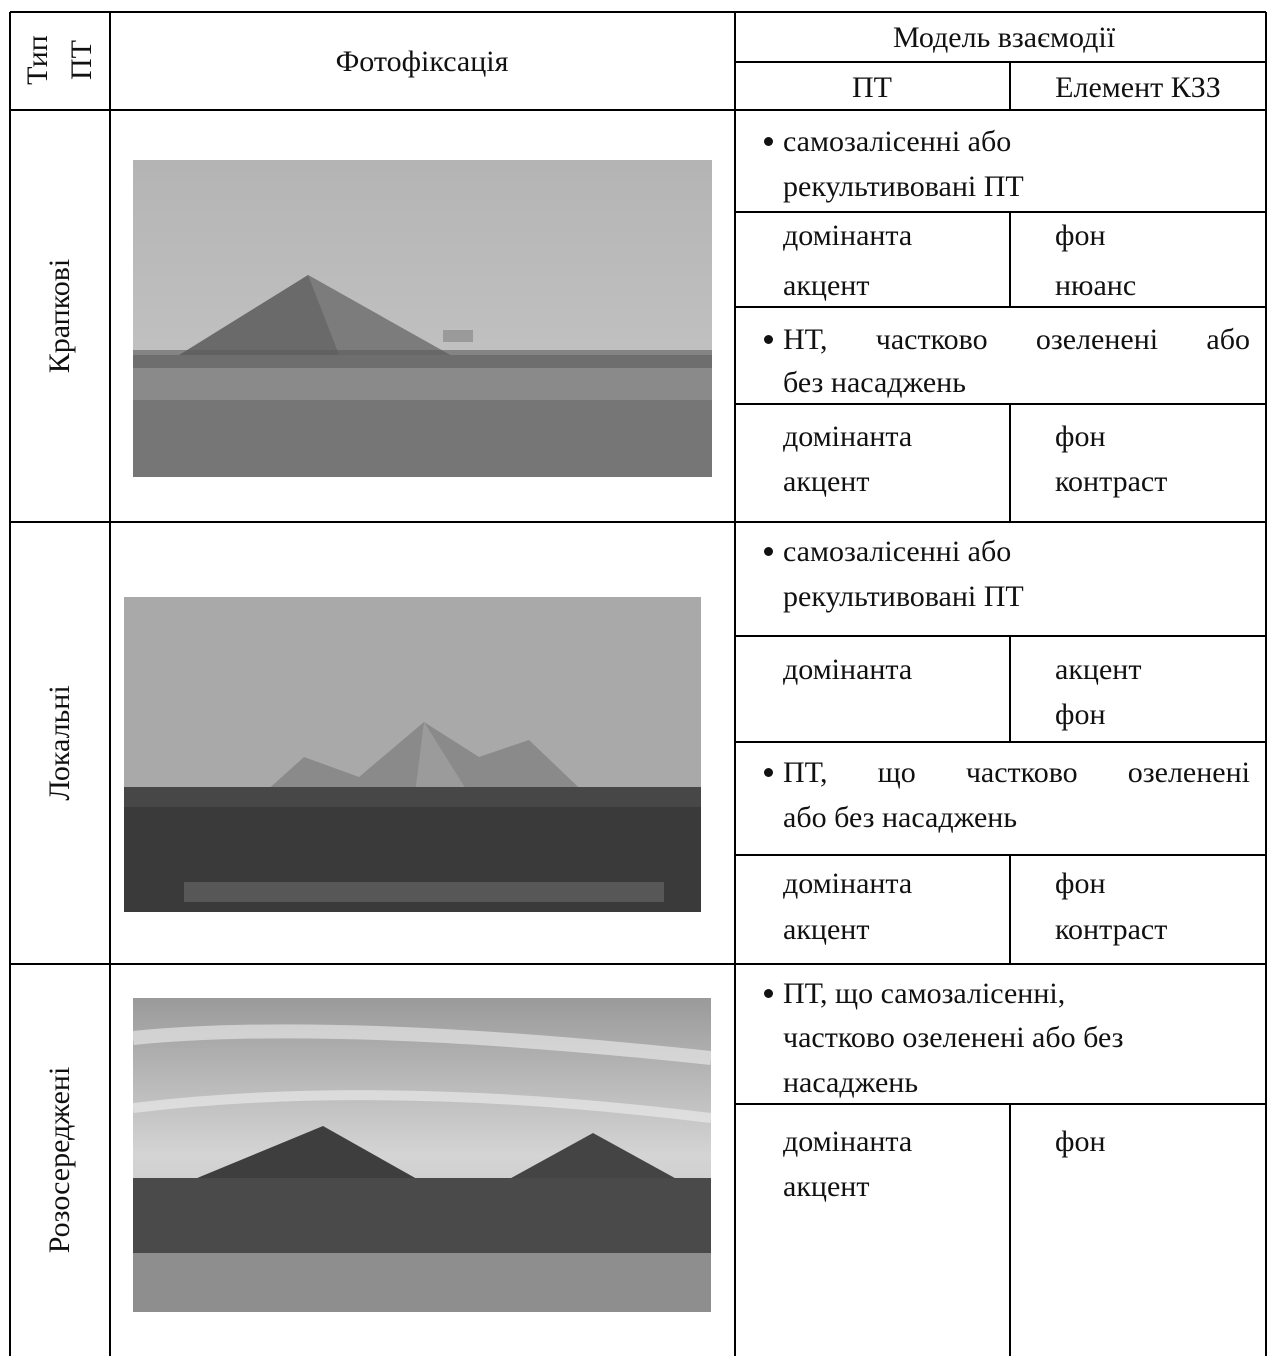 This screenshot has height=1356, width=1275. Describe the element at coordinates (1016, 339) in the screenshot. I see `condition-line: НТ, частково озеленені або` at that location.